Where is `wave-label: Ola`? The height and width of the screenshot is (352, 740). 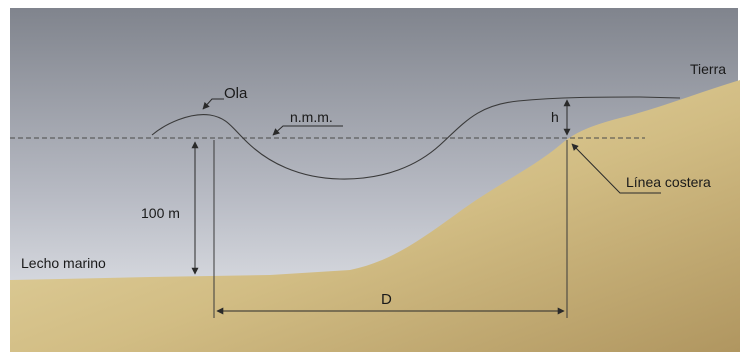 wave-label: Ola is located at coordinates (236, 93).